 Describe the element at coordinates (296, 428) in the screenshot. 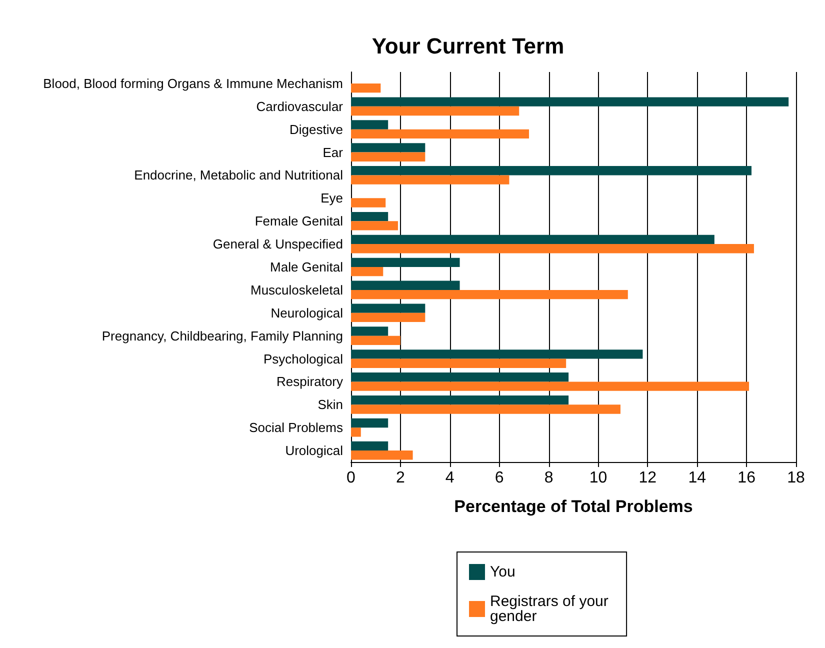

I see `y-tick-label: Social Problems` at that location.